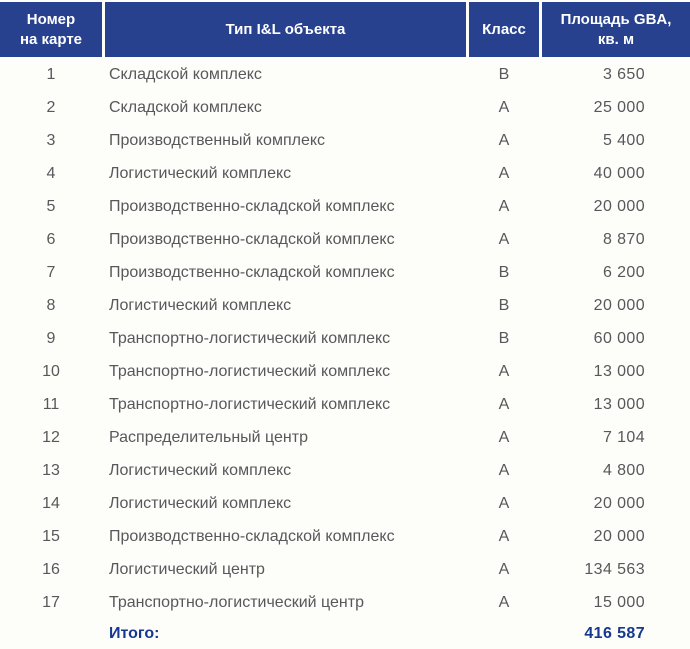 The image size is (690, 649). I want to click on table-row: 2 Складской комплекс A 25 000, so click(345, 107).